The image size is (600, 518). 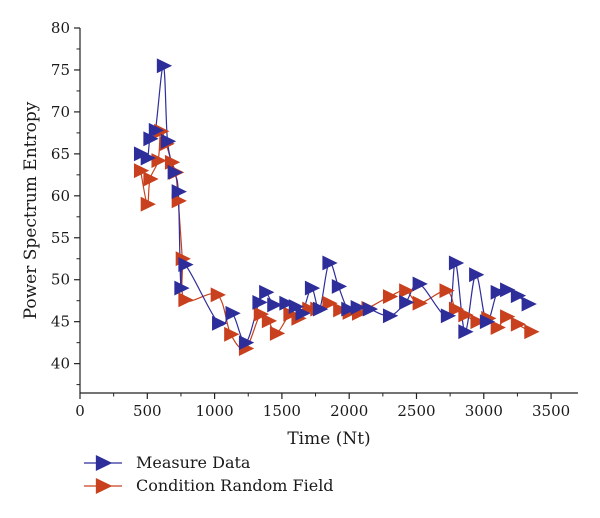 I want to click on x-axis-title: Time (Nt), so click(x=328, y=439).